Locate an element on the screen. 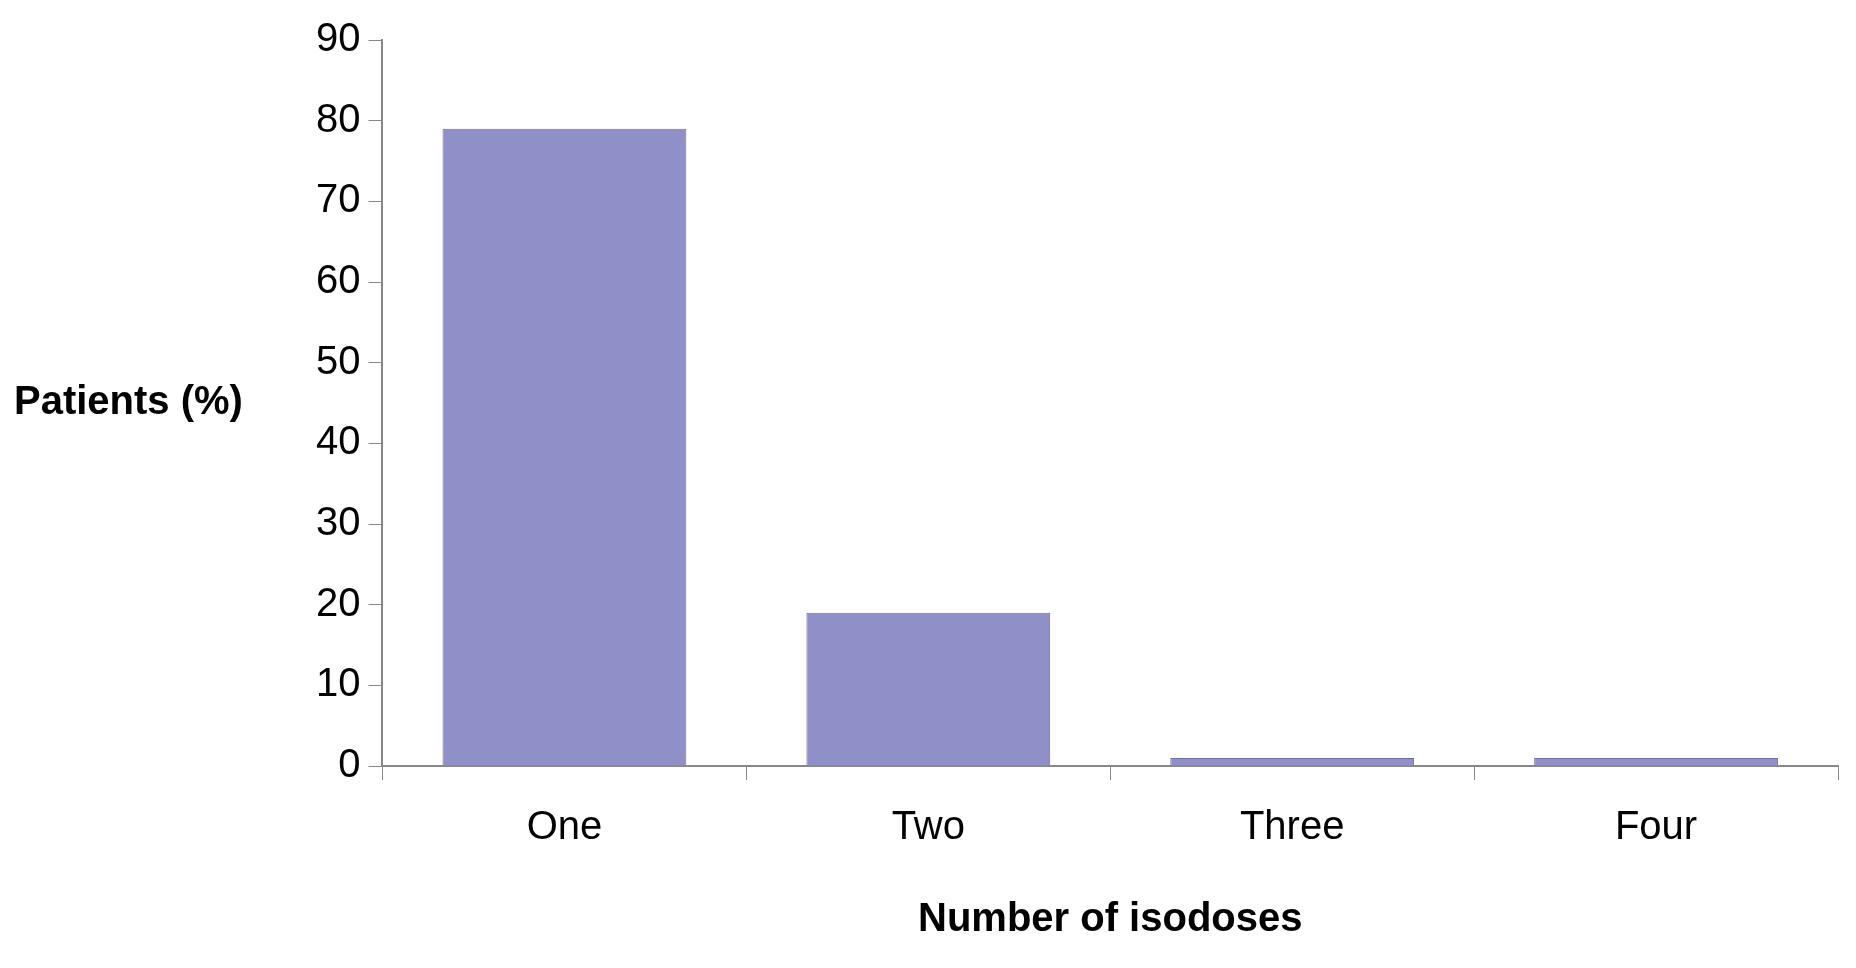 This screenshot has width=1856, height=968. y-tick-label: 90 is located at coordinates (338, 37).